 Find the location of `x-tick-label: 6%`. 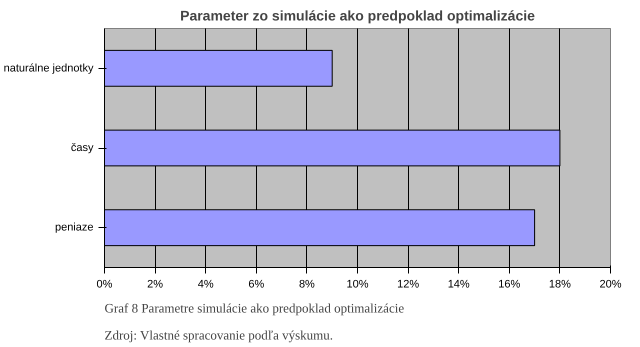

x-tick-label: 6% is located at coordinates (256, 284).